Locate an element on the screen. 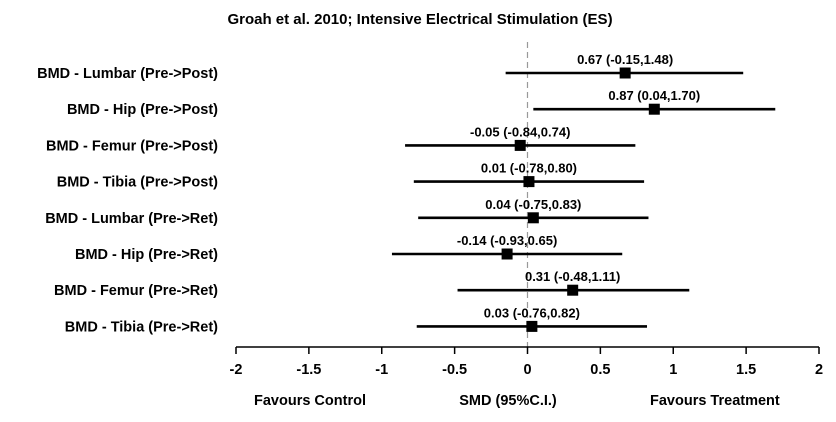 This screenshot has width=836, height=422. data-label: 0.67 (-0.15,1.48) is located at coordinates (625, 59).